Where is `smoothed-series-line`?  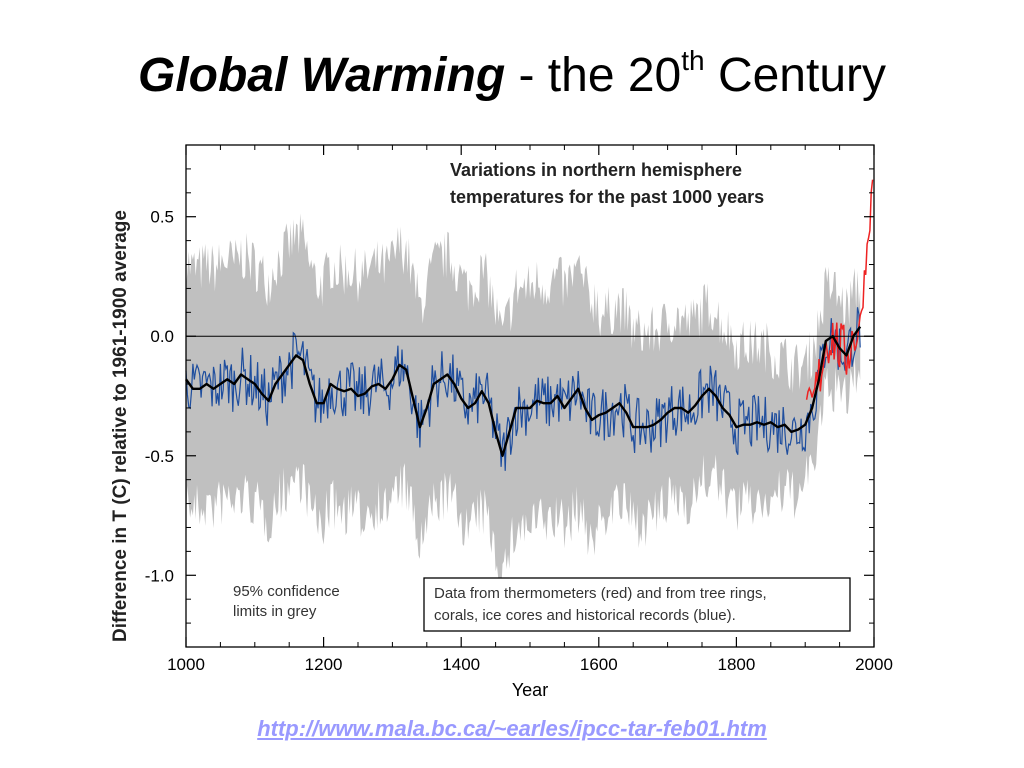
smoothed-series-line is located at coordinates (523, 391).